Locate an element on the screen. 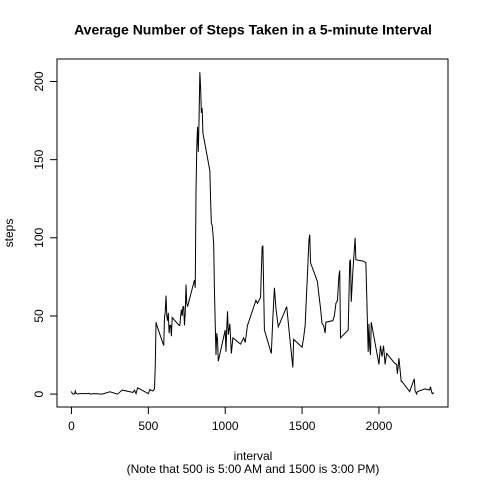 This screenshot has width=480, height=480. x-tick-label: 0 is located at coordinates (71, 426).